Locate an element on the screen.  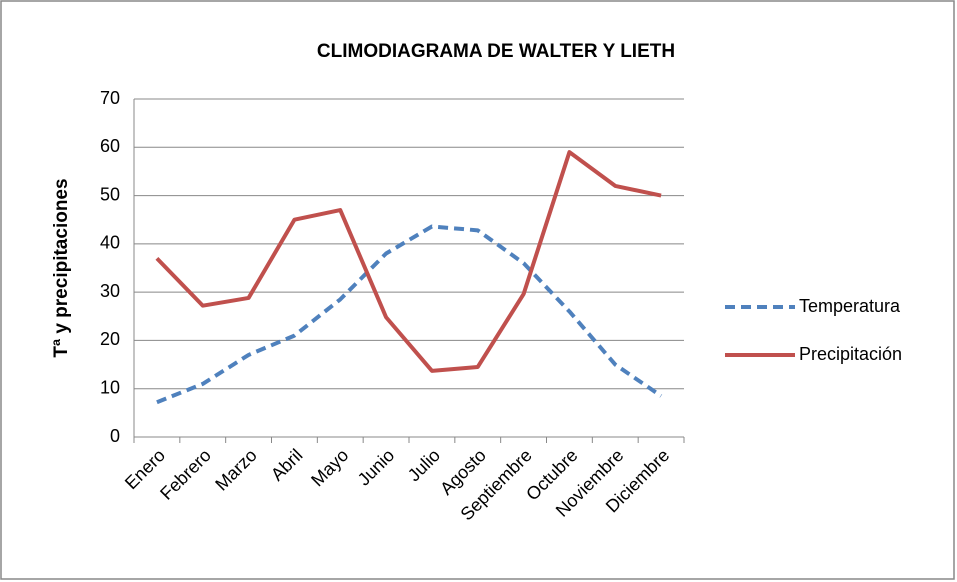
y-tick-label: 0 is located at coordinates (115, 436).